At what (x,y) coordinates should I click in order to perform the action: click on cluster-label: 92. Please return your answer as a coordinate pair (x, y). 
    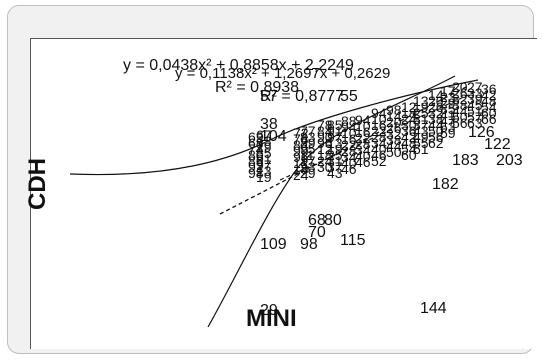
    Looking at the image, I should click on (256, 167).